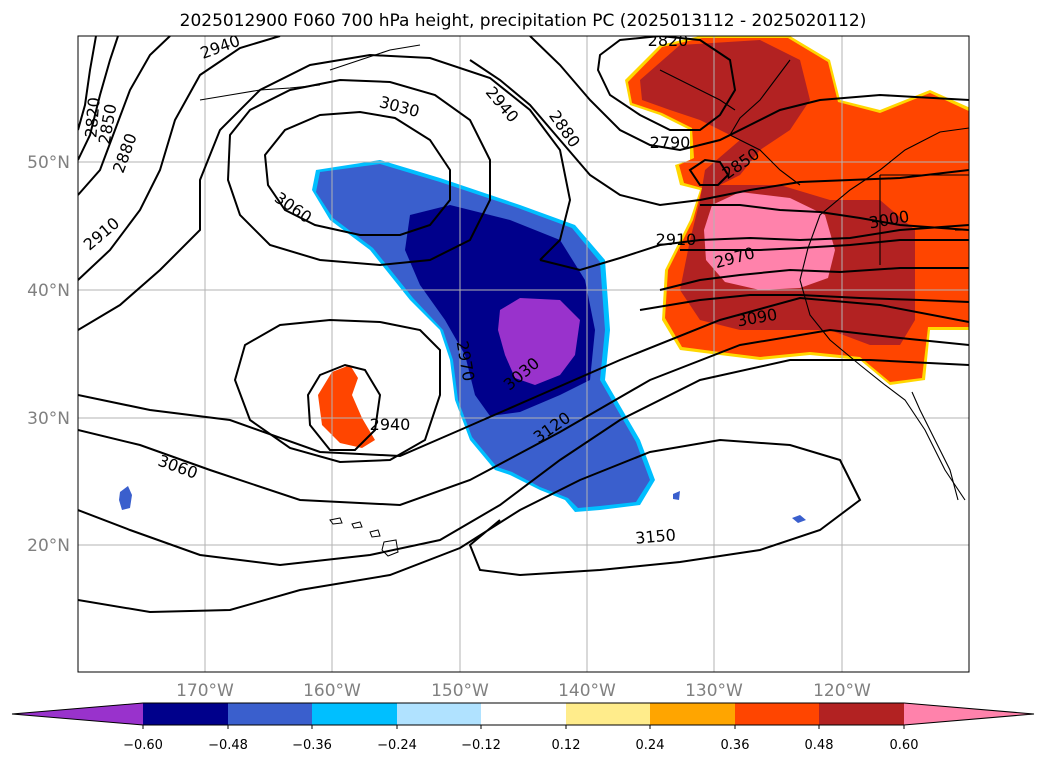  Describe the element at coordinates (735, 745) in the screenshot. I see `colorbar-tick: 0.36` at that location.